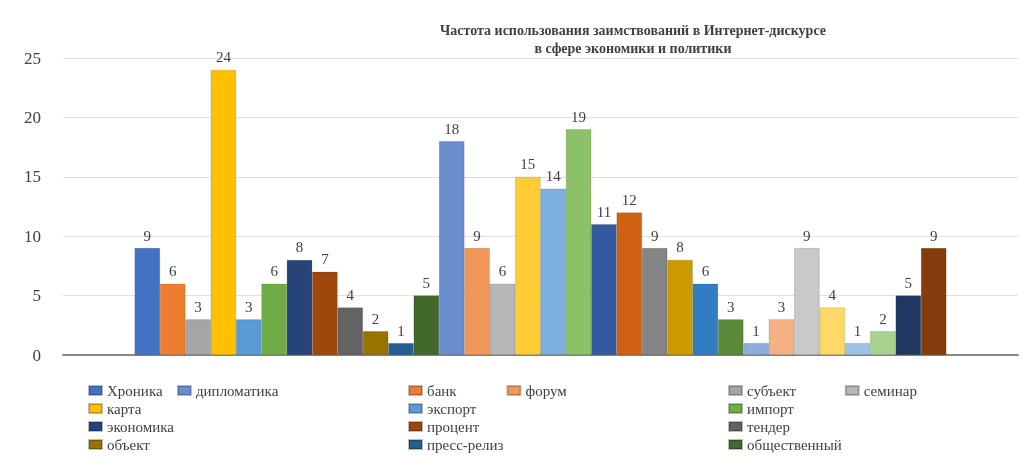 Image resolution: width=1036 pixels, height=475 pixels. I want to click on legend-label: субъект, so click(772, 390).